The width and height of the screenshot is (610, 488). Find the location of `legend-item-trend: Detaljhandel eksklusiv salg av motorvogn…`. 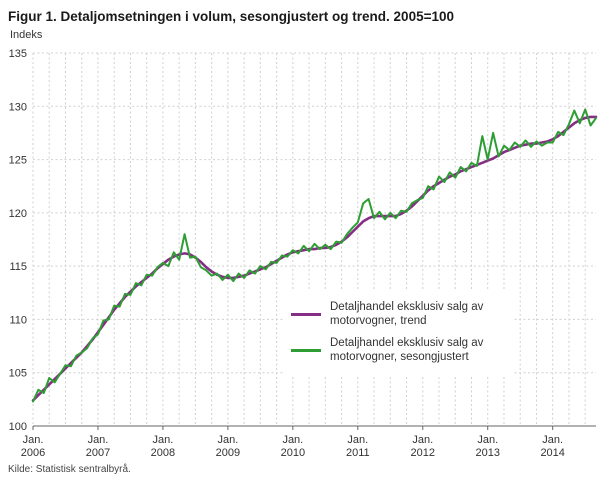

legend-item-trend: Detaljhandel eksklusiv salg av motorvogn… is located at coordinates (396, 314).